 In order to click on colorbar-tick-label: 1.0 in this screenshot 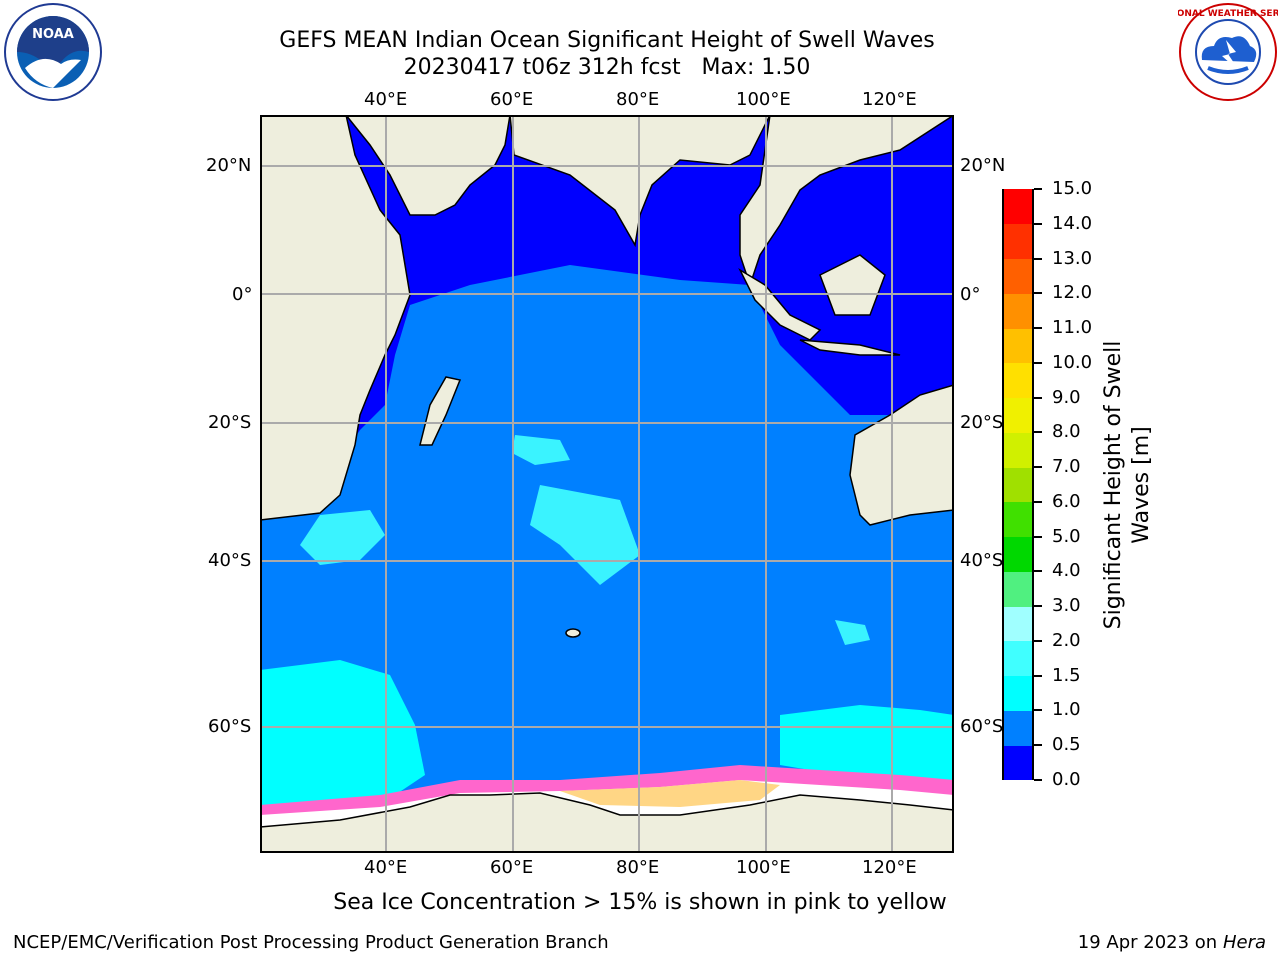, I will do `click(1066, 710)`.